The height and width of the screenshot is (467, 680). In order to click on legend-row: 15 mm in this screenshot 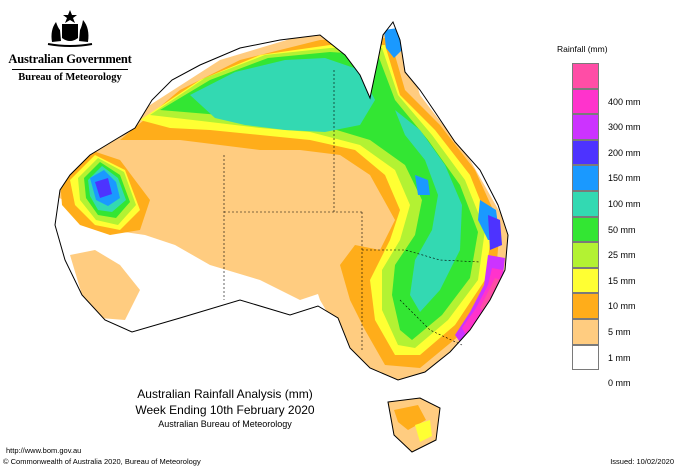, I will do `click(611, 280)`.